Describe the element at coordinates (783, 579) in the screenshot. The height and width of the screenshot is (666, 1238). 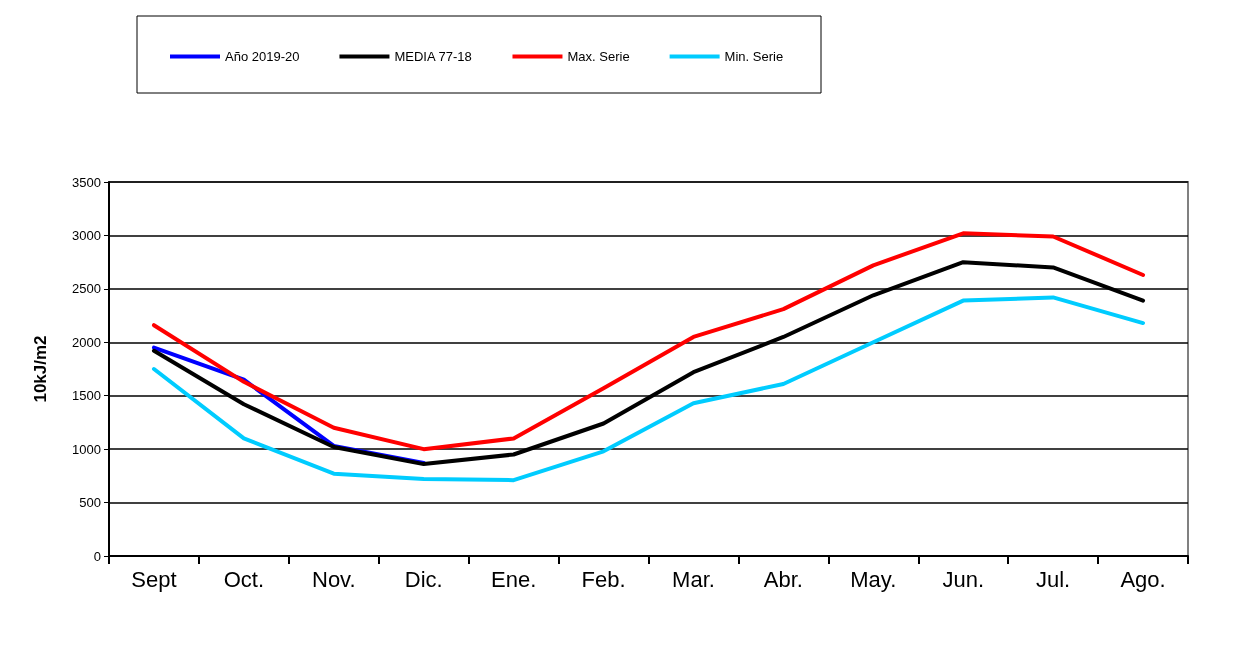
I see `x-tick-label: Abr.` at that location.